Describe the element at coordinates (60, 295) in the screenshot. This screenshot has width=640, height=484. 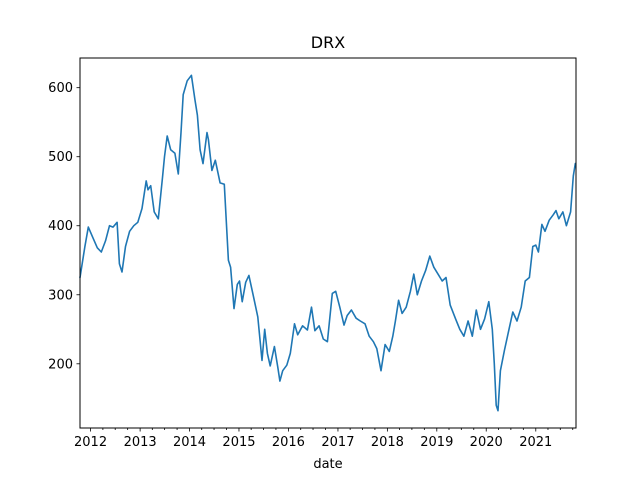
I see `y-tick-label: 300` at that location.